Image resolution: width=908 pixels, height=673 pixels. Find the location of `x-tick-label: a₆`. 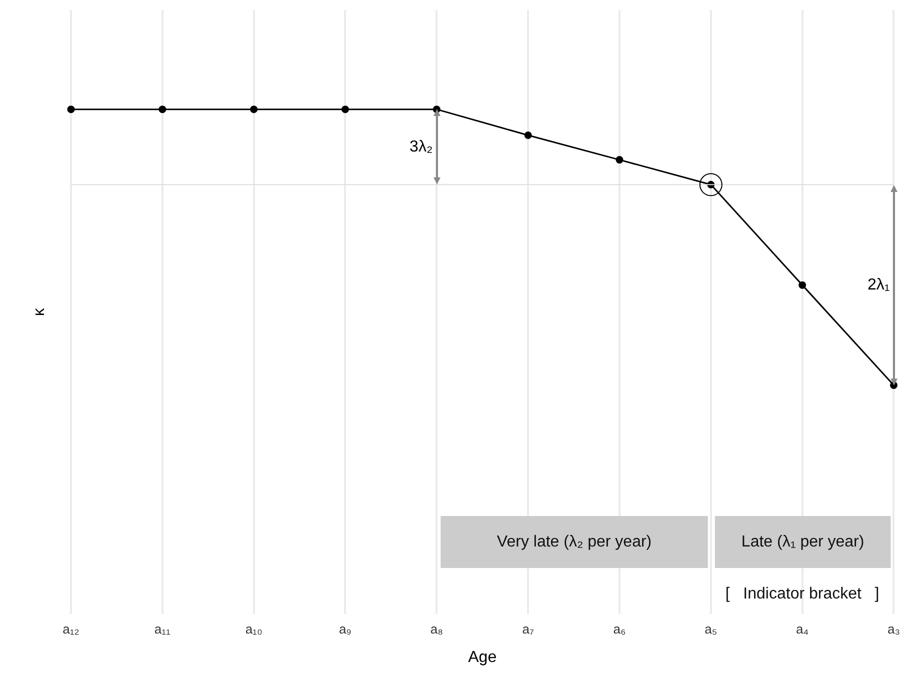

x-tick-label: a₆ is located at coordinates (619, 629).